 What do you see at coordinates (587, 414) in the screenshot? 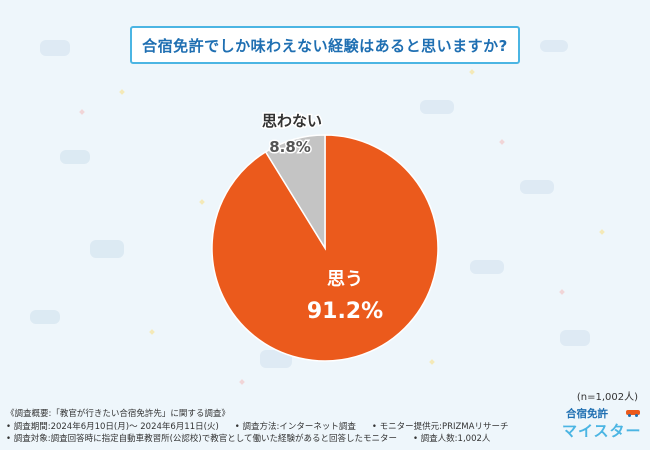
I see `logo-text-top: 合宿免許` at bounding box center [587, 414].